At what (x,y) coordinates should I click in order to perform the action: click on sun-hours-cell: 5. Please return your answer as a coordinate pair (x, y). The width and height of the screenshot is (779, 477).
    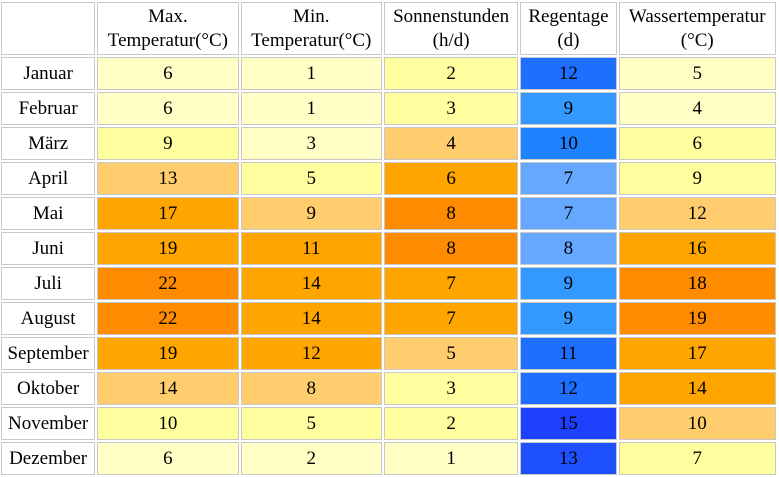
    Looking at the image, I should click on (451, 353).